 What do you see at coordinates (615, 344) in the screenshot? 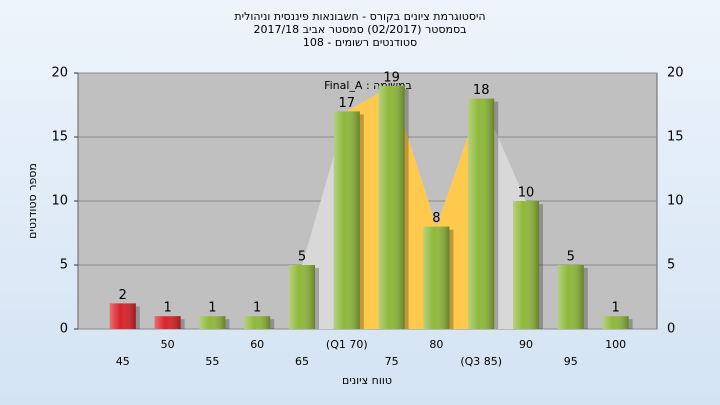
I see `x-tick-label: 100` at bounding box center [615, 344].